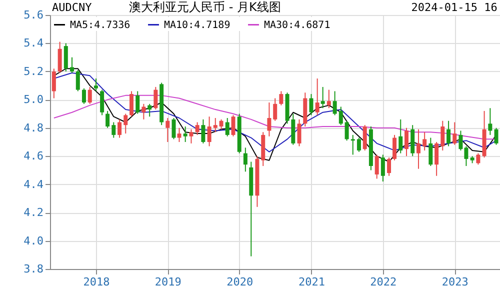 The height and width of the screenshot is (300, 500). What do you see at coordinates (205, 7) in the screenshot?
I see `chart-title: 澳大利亚元人民币 - 月K线图` at bounding box center [205, 7].